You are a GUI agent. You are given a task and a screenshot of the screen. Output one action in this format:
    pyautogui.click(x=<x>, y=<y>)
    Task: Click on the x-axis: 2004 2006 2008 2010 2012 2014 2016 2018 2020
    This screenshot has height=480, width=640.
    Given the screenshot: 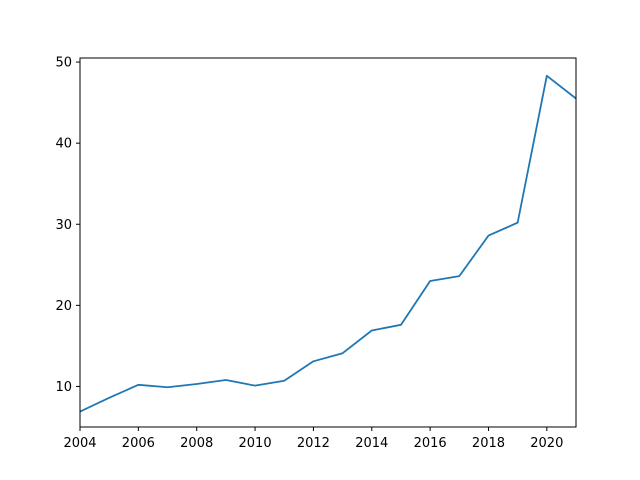 What is the action you would take?
    pyautogui.click(x=313, y=439)
    